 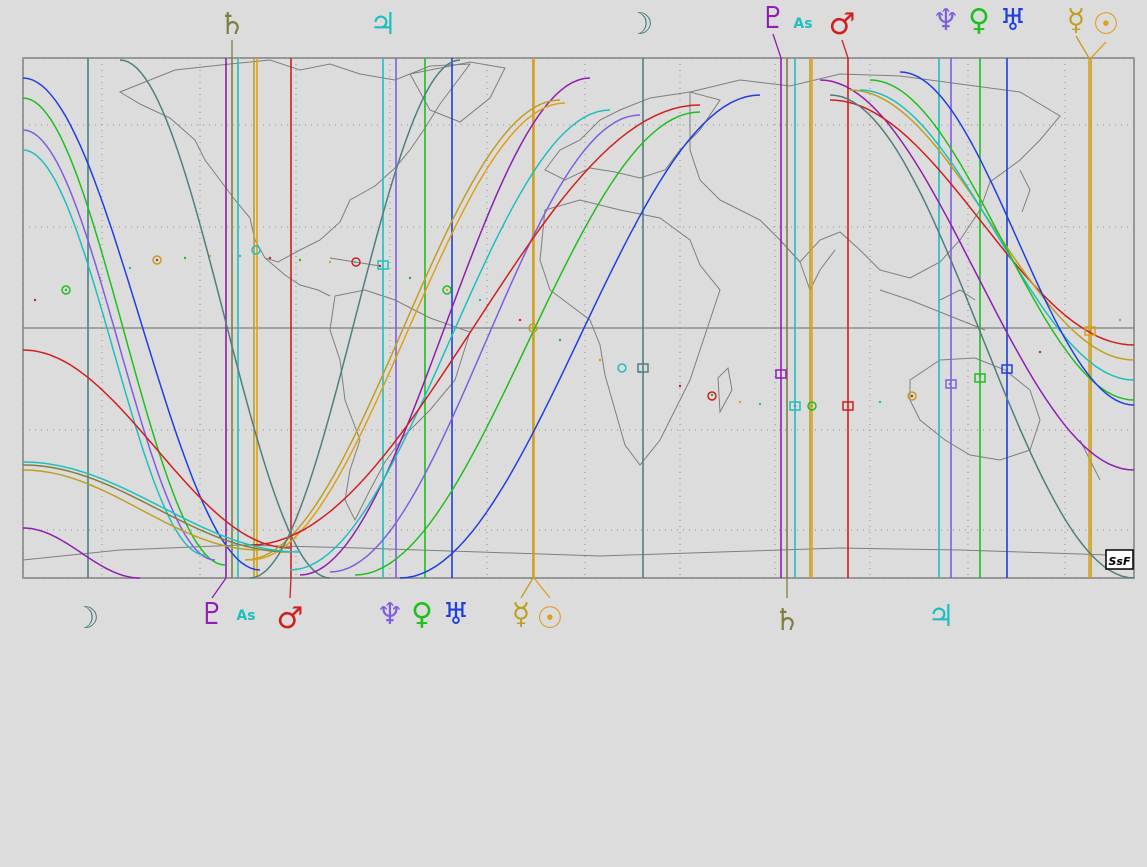 I want to click on ssf-logo: SsF, so click(x=1119, y=559).